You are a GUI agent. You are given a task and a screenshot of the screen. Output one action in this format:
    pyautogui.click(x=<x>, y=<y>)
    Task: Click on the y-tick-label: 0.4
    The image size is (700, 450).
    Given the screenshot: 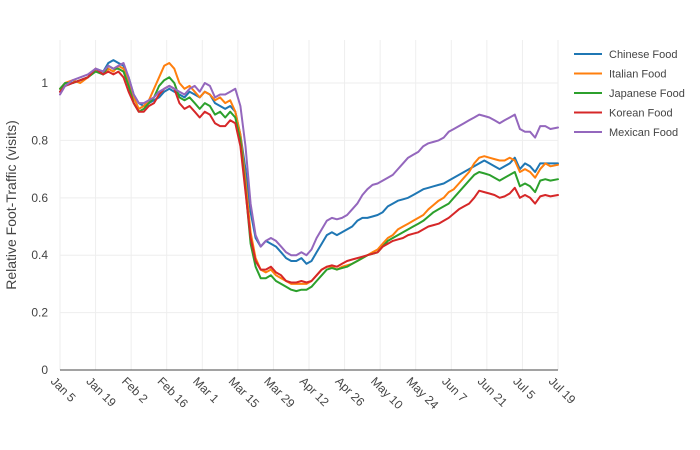 What is the action you would take?
    pyautogui.click(x=39, y=255)
    